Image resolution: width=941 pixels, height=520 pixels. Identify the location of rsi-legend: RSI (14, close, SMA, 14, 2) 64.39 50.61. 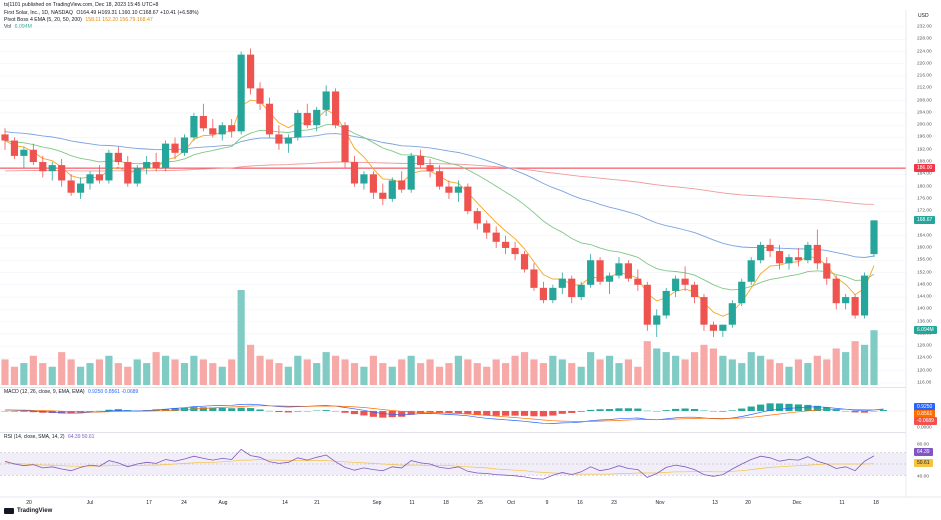
(49, 437).